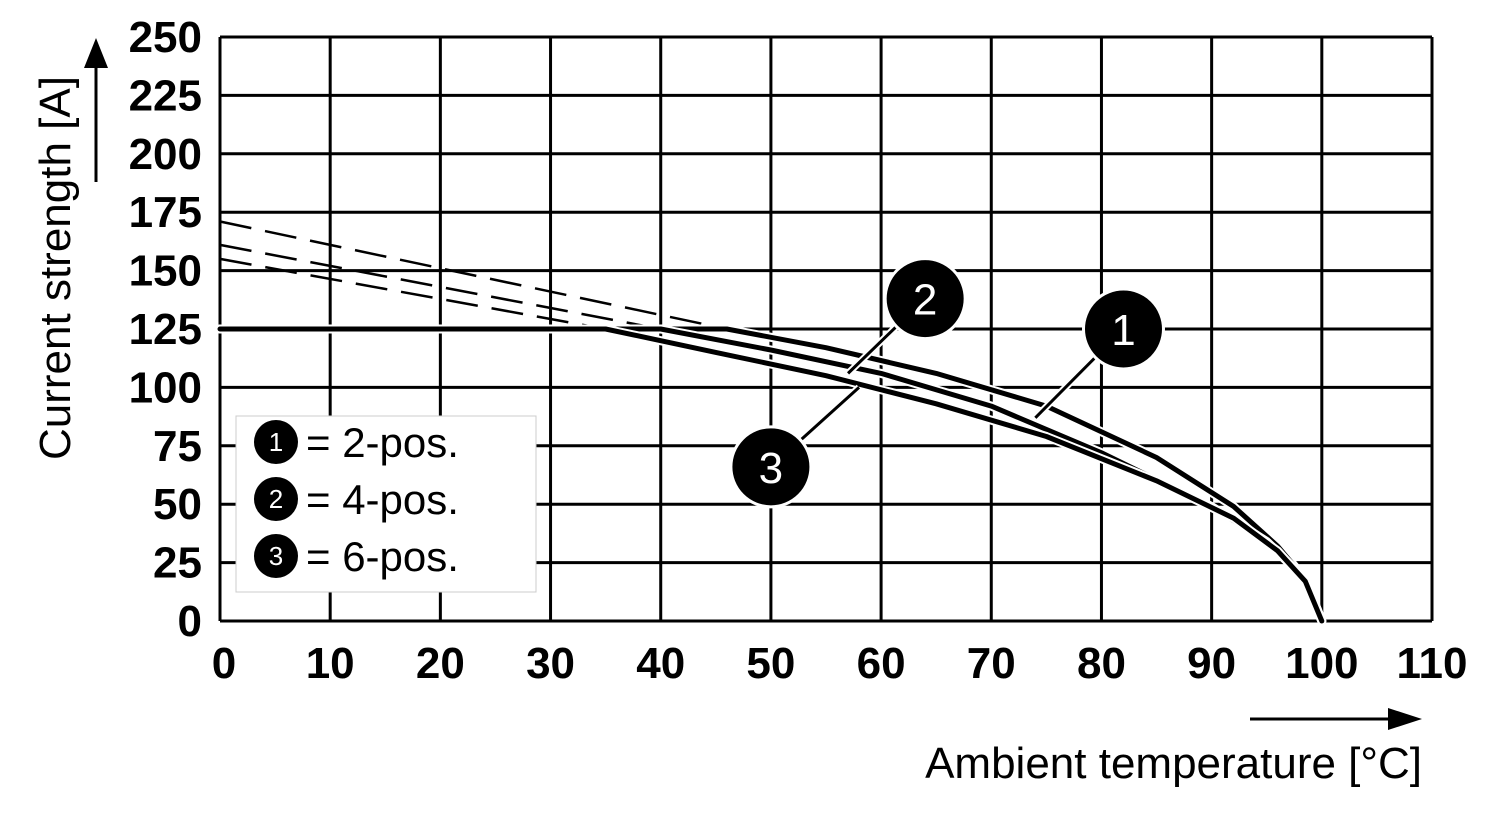  I want to click on callout-2-circle, so click(925, 299).